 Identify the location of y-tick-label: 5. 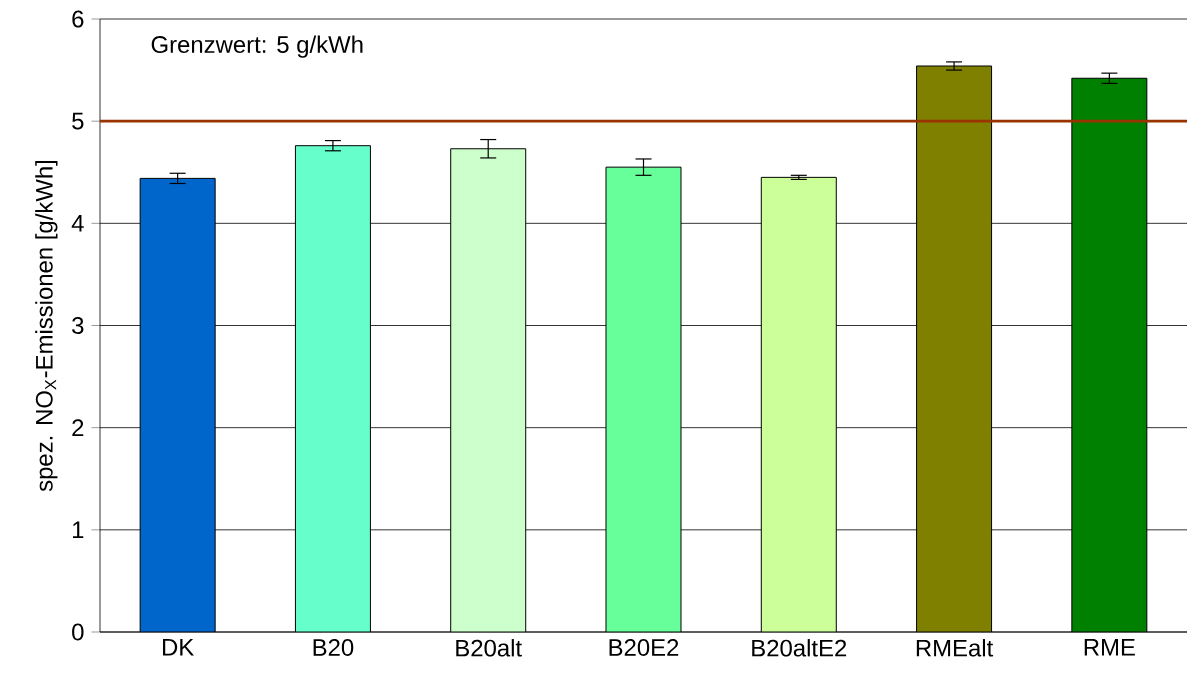
(78, 121).